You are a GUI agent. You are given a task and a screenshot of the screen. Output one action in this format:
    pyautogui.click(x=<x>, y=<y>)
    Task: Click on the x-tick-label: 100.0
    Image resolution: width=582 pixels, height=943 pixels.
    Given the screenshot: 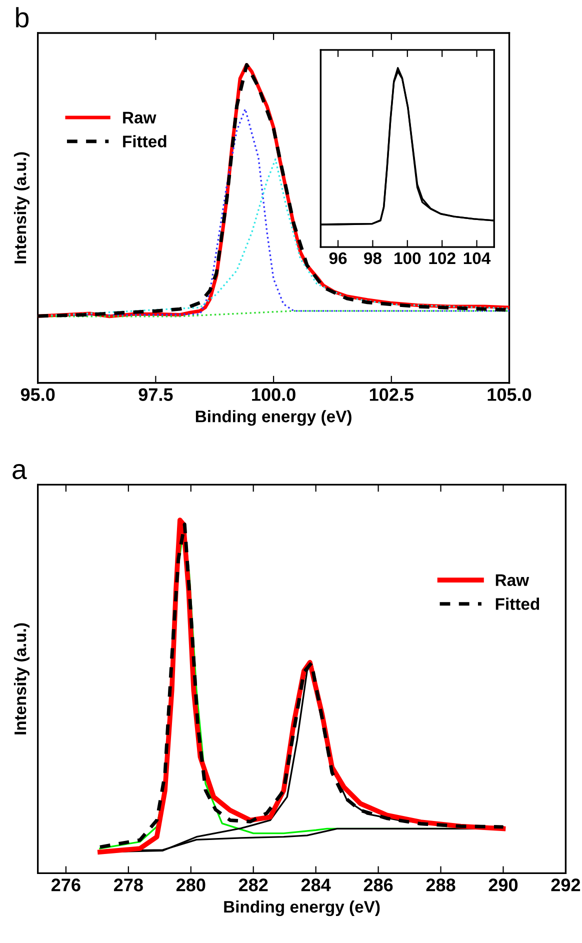 What is the action you would take?
    pyautogui.click(x=274, y=394)
    